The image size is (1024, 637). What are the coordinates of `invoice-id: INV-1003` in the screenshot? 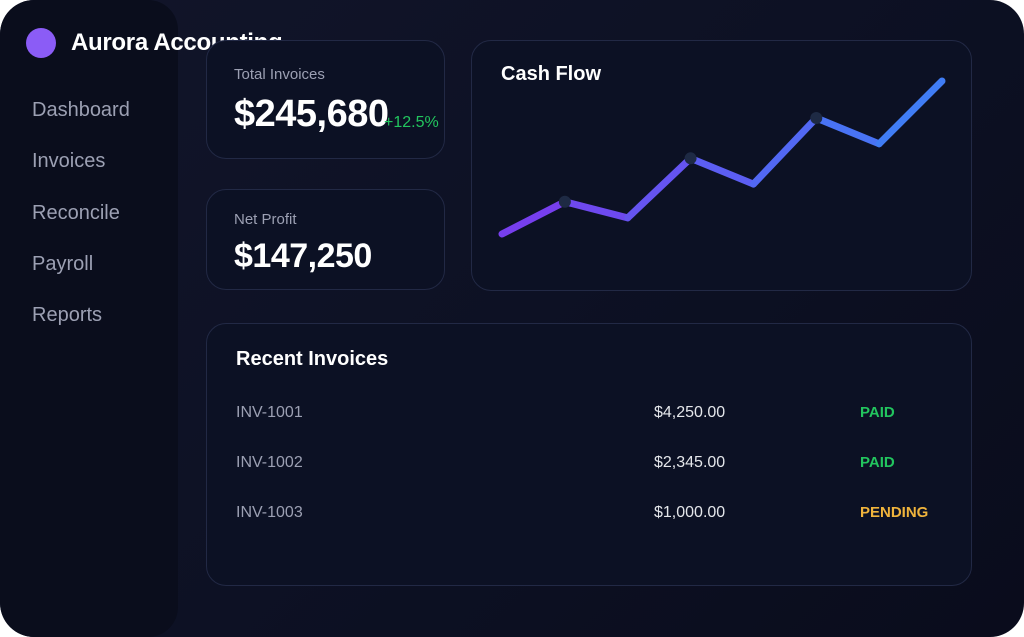 It's located at (269, 512).